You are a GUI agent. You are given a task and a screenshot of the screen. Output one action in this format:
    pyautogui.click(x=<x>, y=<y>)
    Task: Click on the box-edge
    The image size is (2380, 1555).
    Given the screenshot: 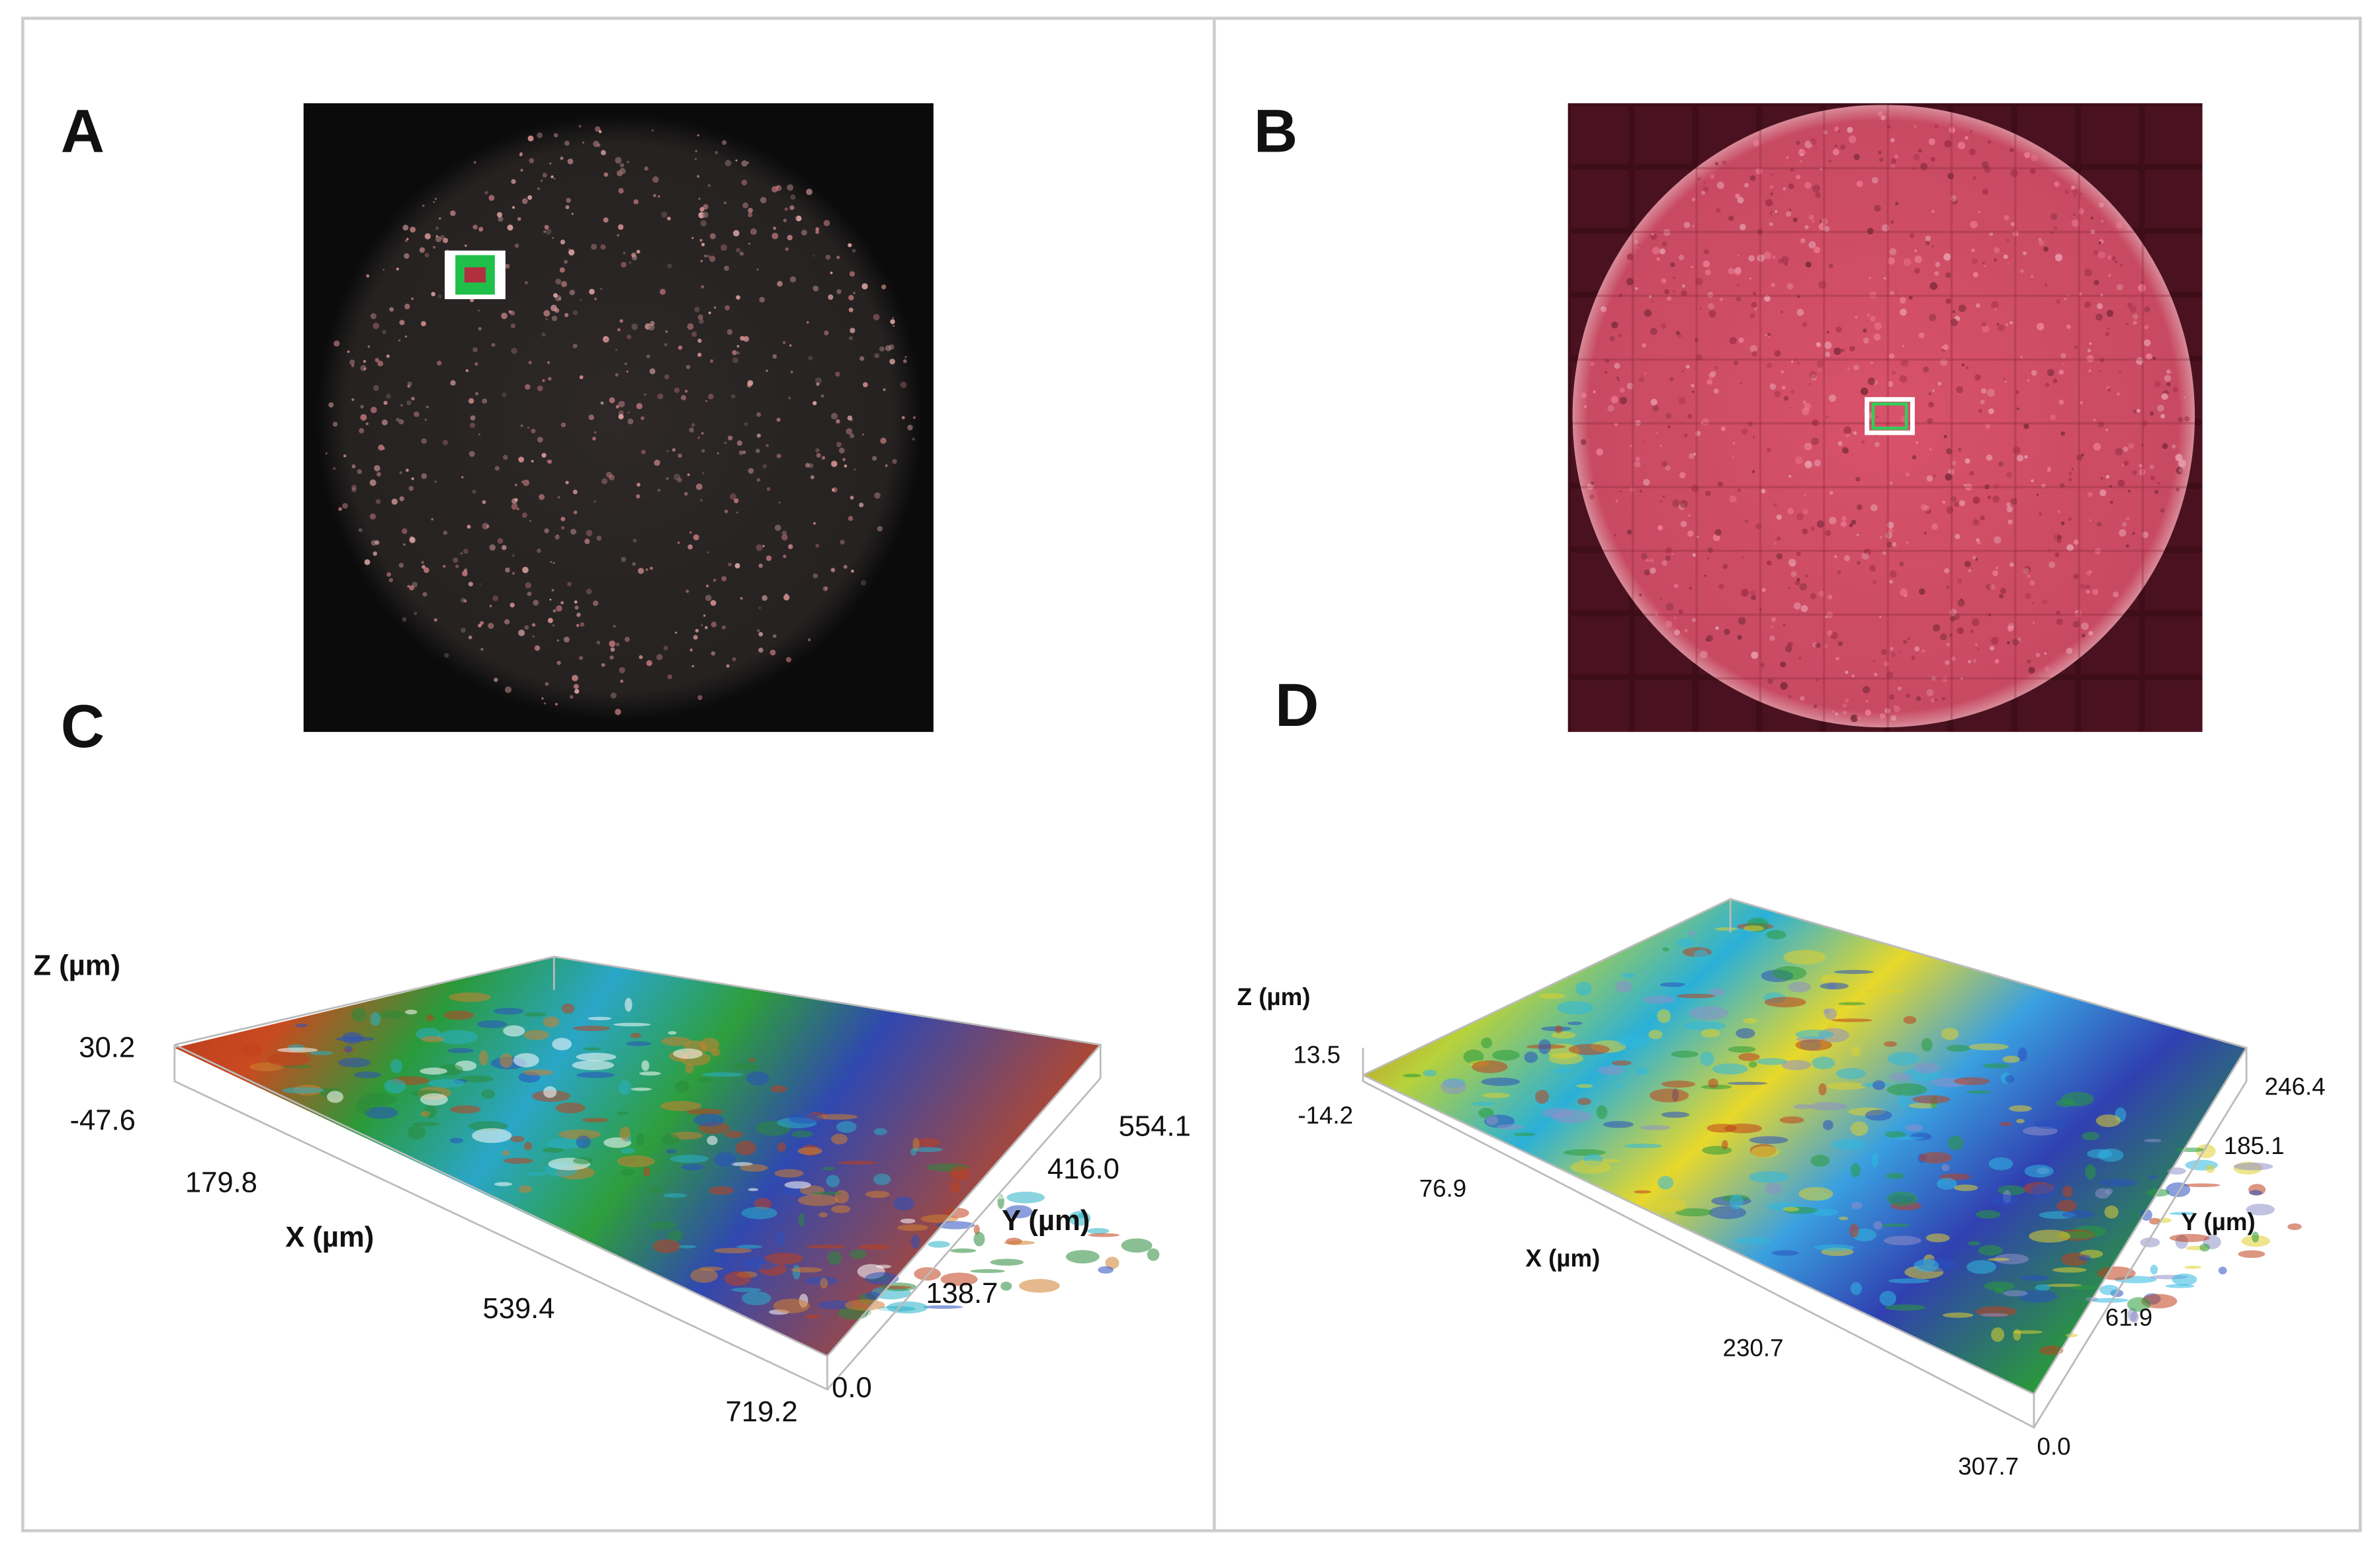 What is the action you would take?
    pyautogui.click(x=964, y=1217)
    